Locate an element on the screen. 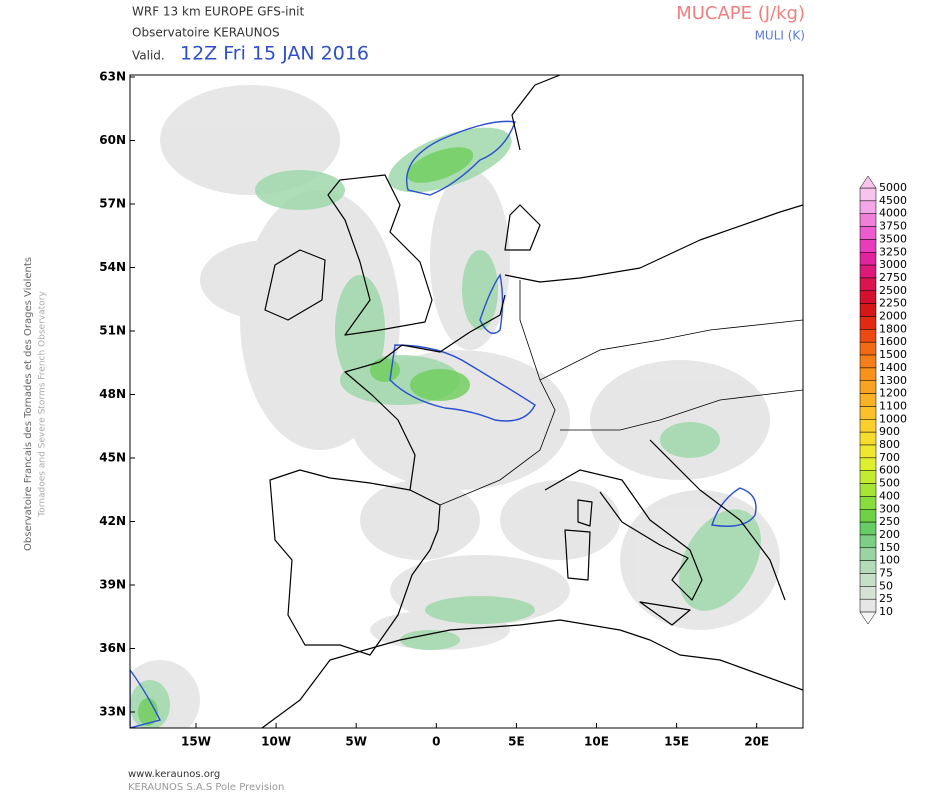  model-label: WRF 13 km EUROPE GFS-init is located at coordinates (218, 12).